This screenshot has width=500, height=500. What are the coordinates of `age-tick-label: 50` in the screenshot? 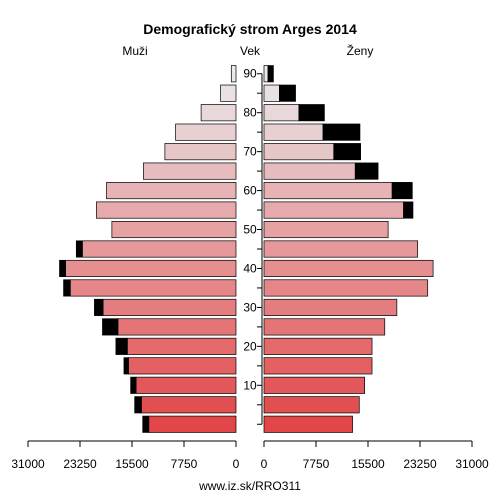 It's located at (250, 230).